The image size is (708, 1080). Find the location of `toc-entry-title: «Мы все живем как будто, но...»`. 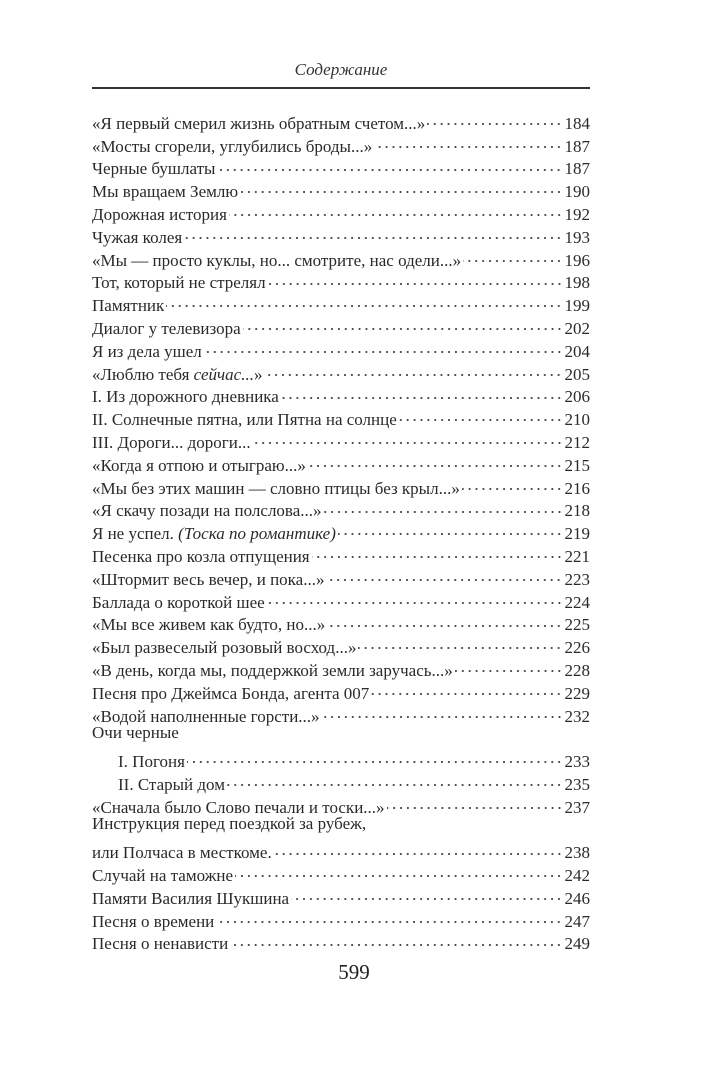

toc-entry-title: «Мы все живем как будто, но...» is located at coordinates (208, 625).